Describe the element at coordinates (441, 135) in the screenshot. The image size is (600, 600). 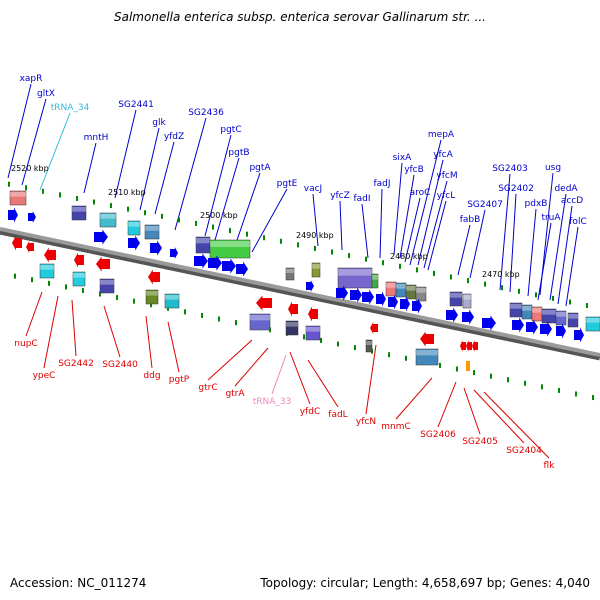
I see `gene-label-mepa: mepA` at that location.